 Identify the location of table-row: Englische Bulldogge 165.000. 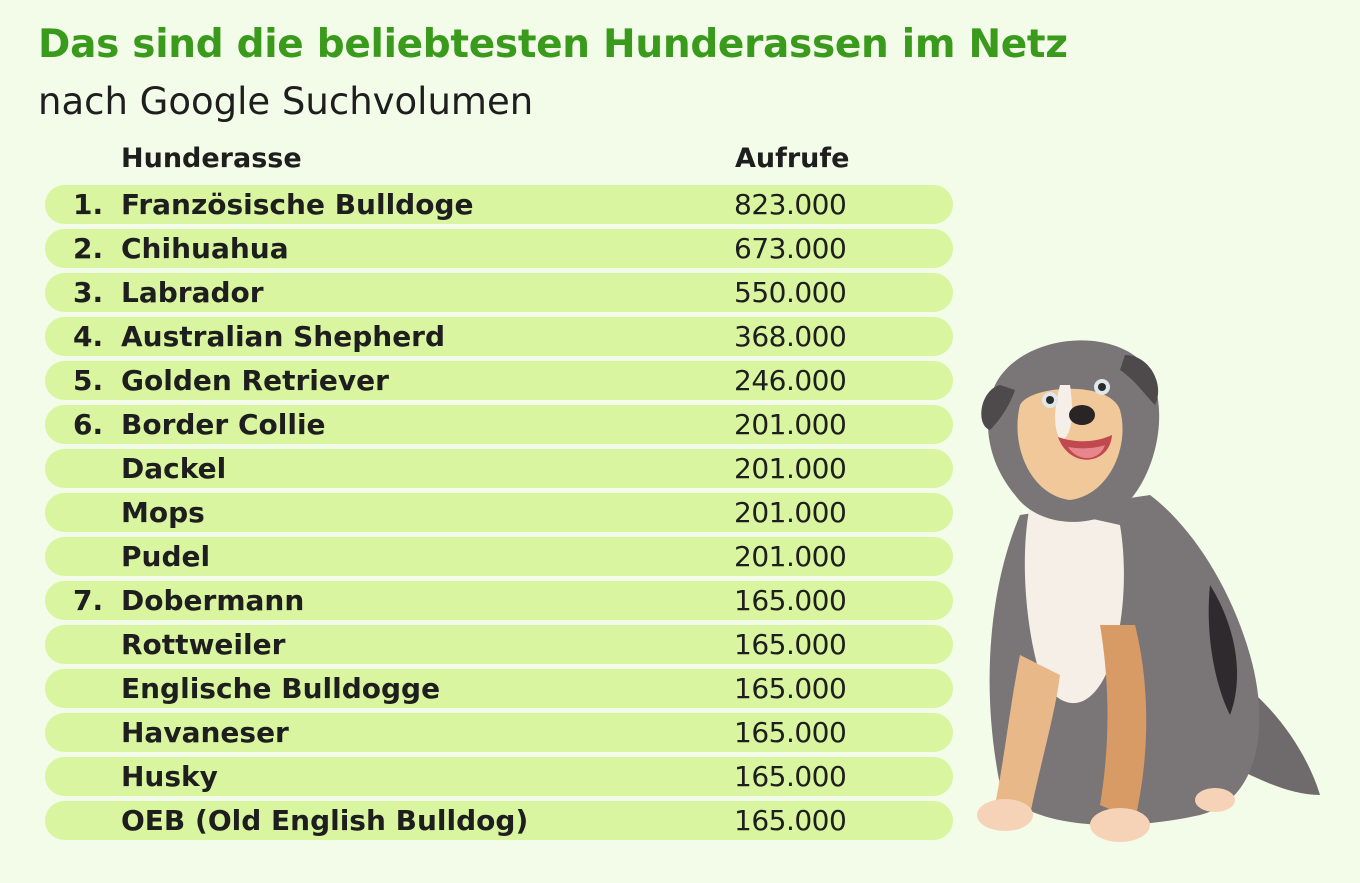
(499, 688).